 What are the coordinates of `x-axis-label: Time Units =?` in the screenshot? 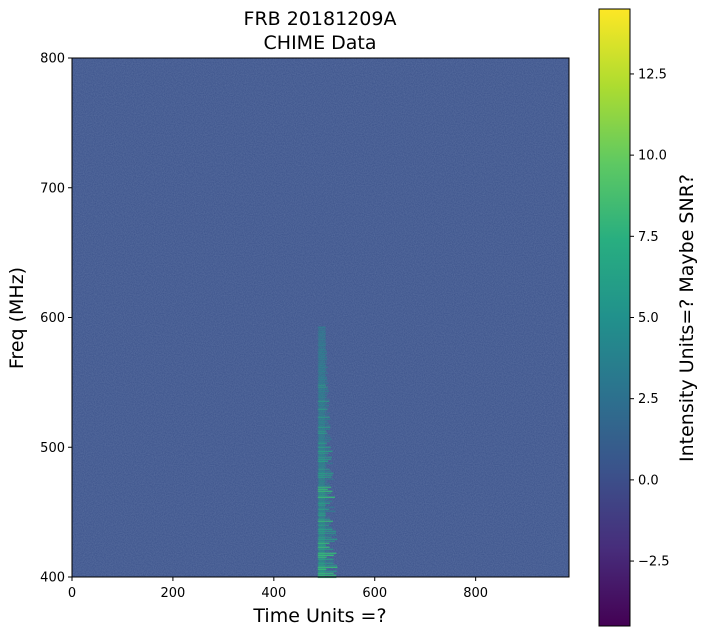 It's located at (319, 616).